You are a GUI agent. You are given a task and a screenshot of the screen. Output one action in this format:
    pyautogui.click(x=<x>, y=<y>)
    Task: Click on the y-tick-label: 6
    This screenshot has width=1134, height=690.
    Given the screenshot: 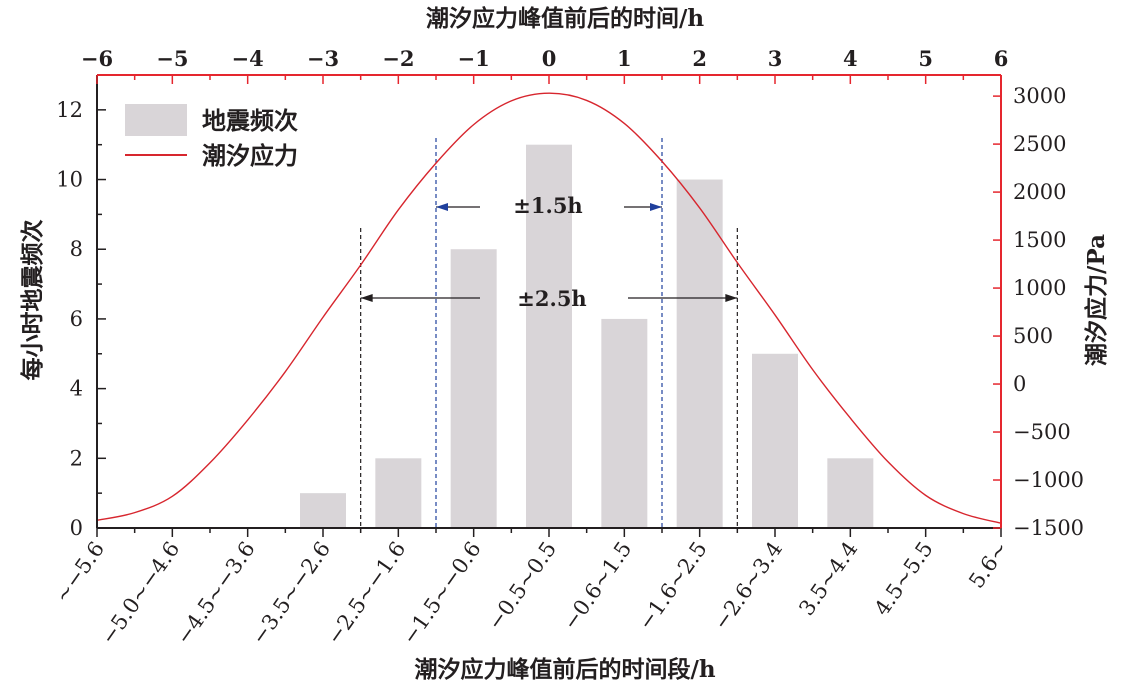 What is the action you would take?
    pyautogui.click(x=76, y=319)
    